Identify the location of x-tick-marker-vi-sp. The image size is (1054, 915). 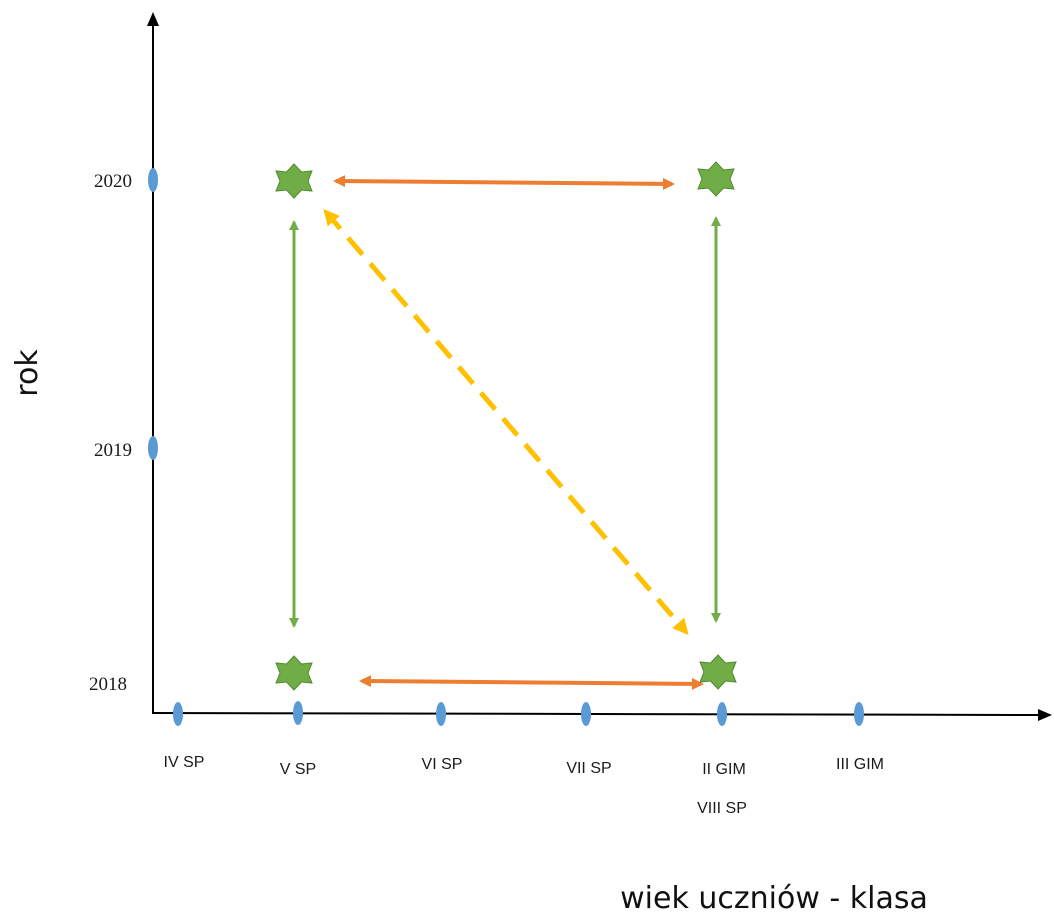
(441, 714).